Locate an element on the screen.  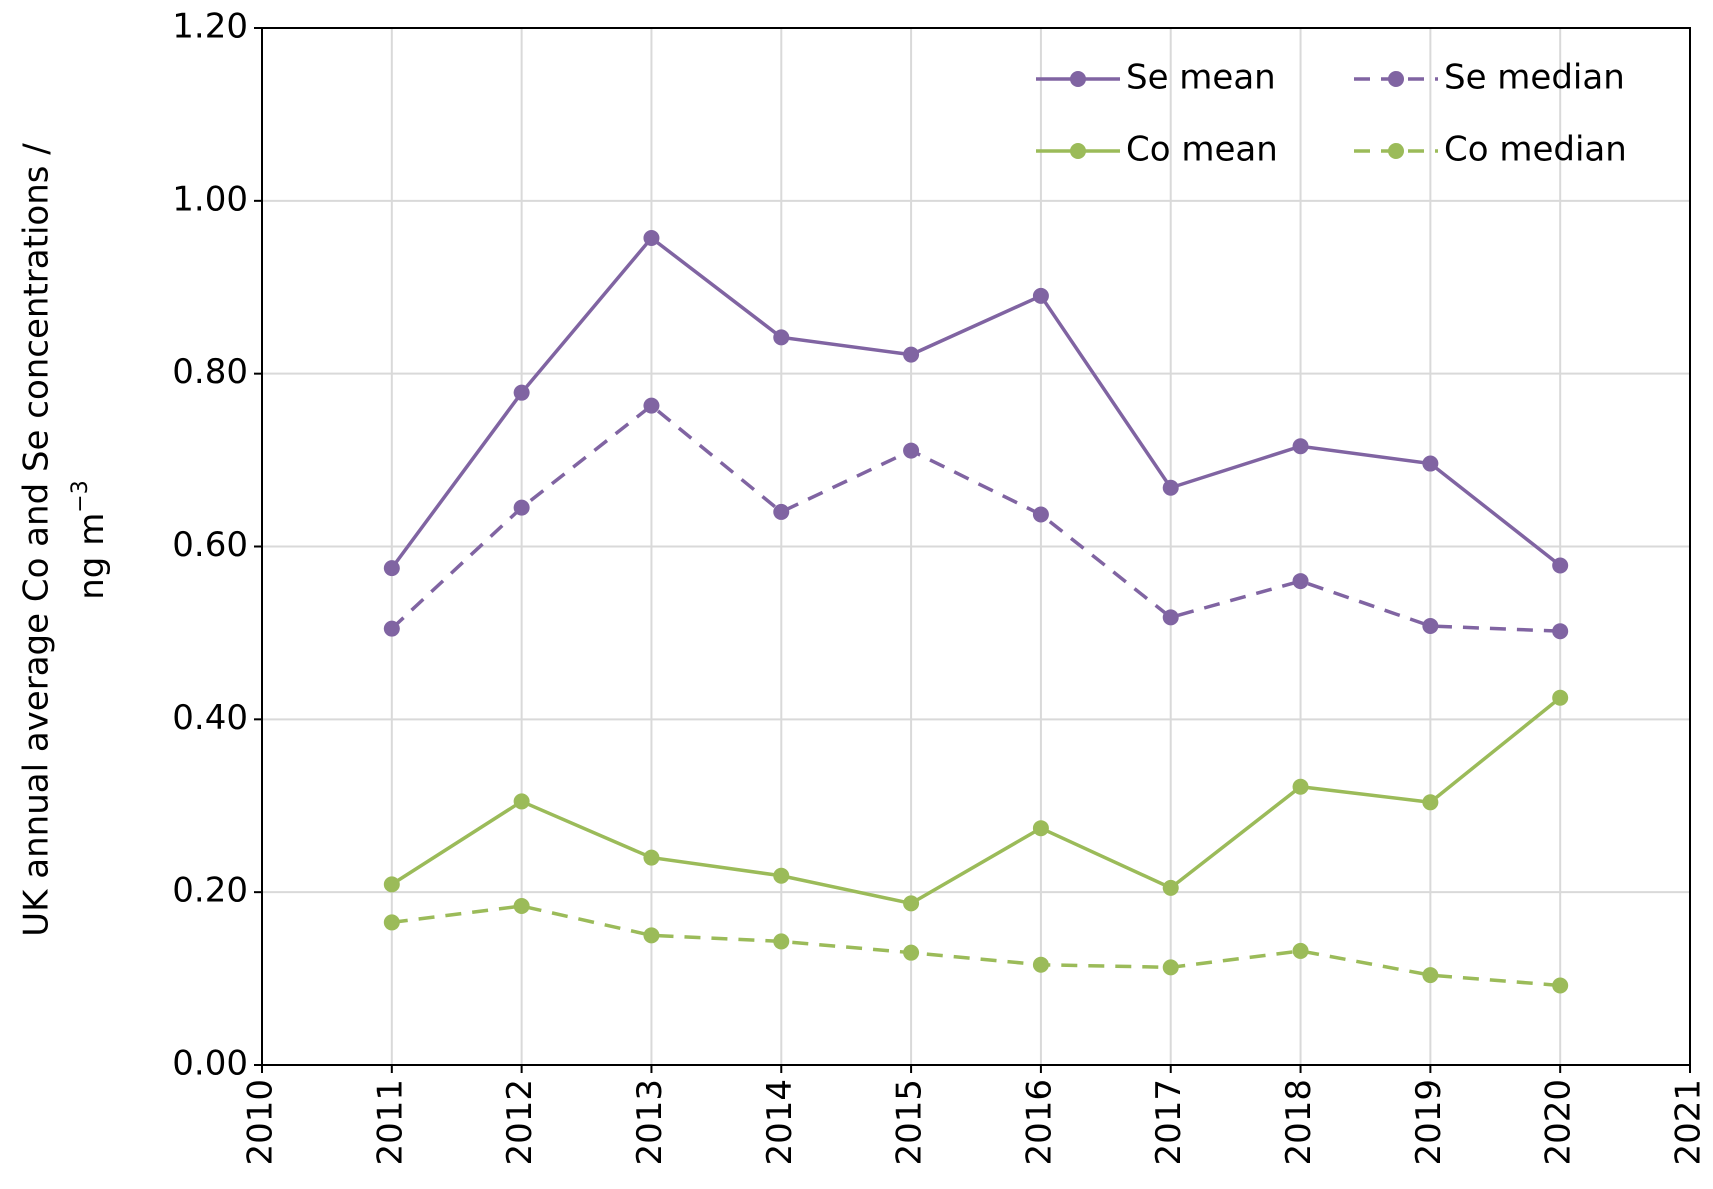
x-tick-label: 2011 is located at coordinates (390, 1122).